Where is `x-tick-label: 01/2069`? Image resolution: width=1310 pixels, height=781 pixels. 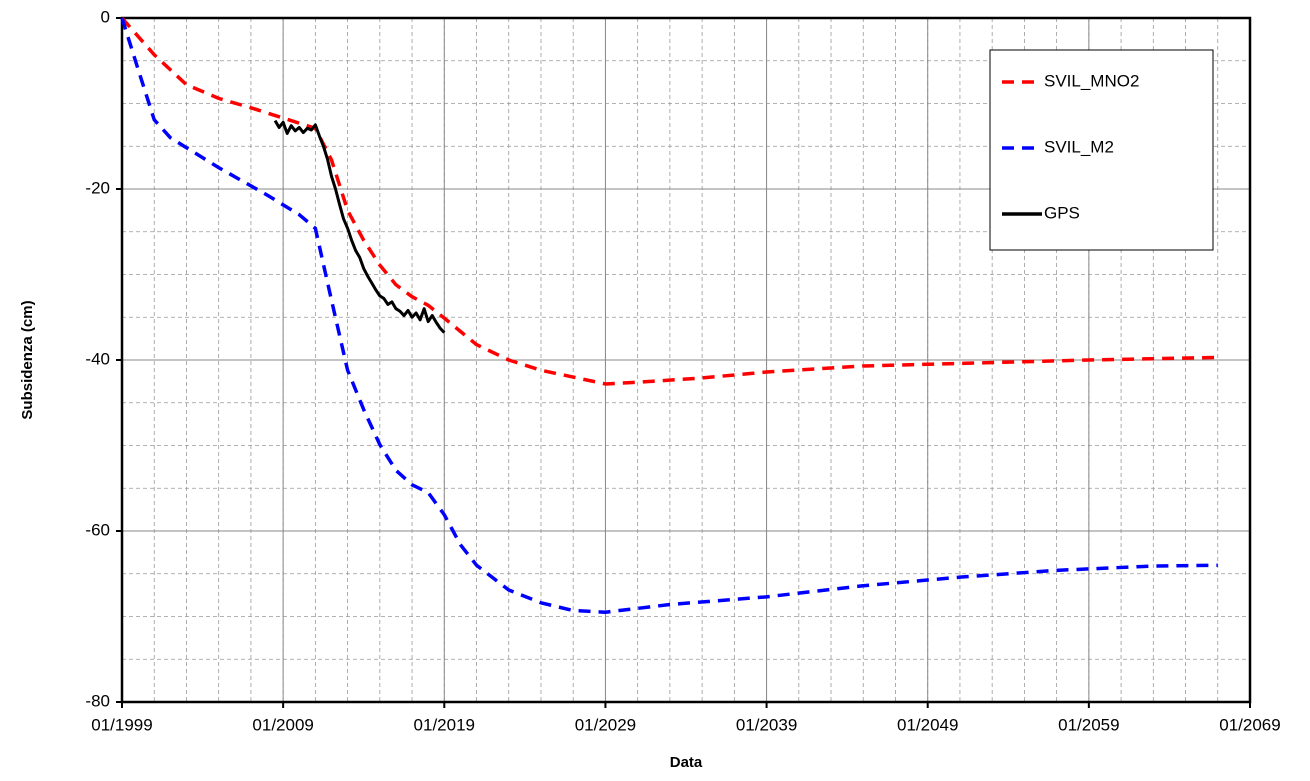
x-tick-label: 01/2069 is located at coordinates (1249, 724).